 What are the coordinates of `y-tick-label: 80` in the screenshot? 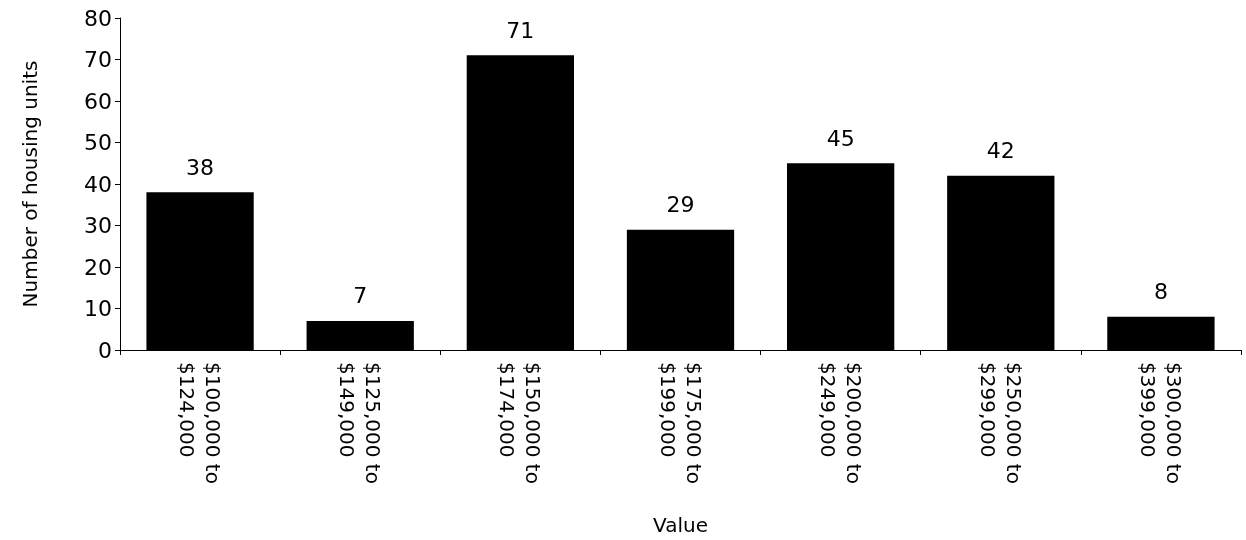 It's located at (98, 18).